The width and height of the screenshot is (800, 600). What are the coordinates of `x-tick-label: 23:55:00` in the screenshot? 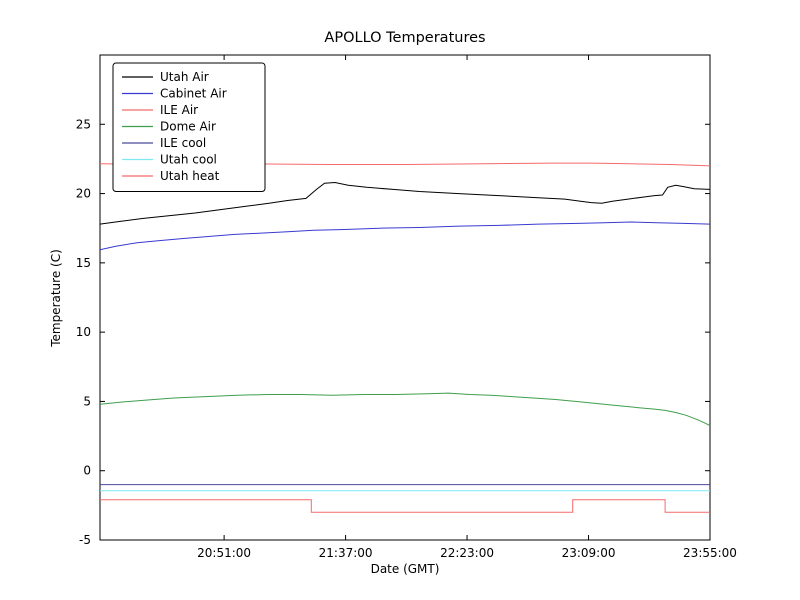 It's located at (710, 553).